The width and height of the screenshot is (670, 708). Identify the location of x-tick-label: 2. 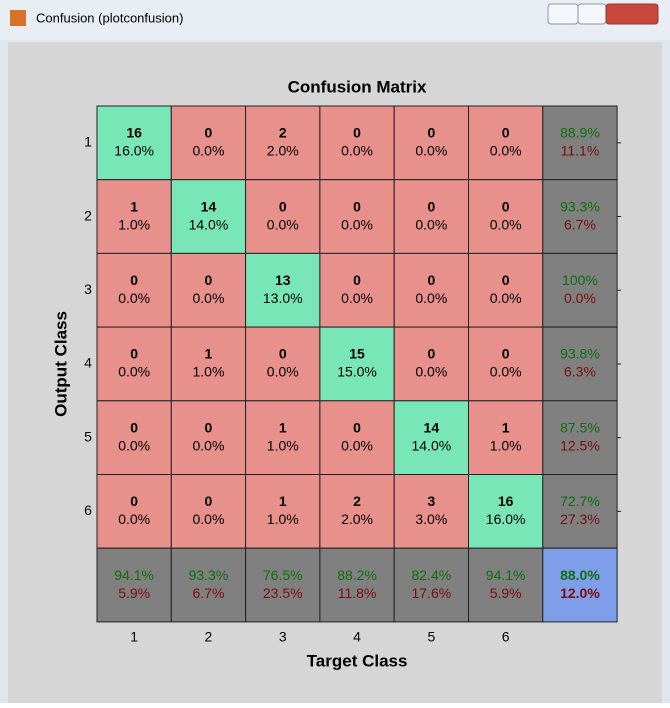
(209, 637).